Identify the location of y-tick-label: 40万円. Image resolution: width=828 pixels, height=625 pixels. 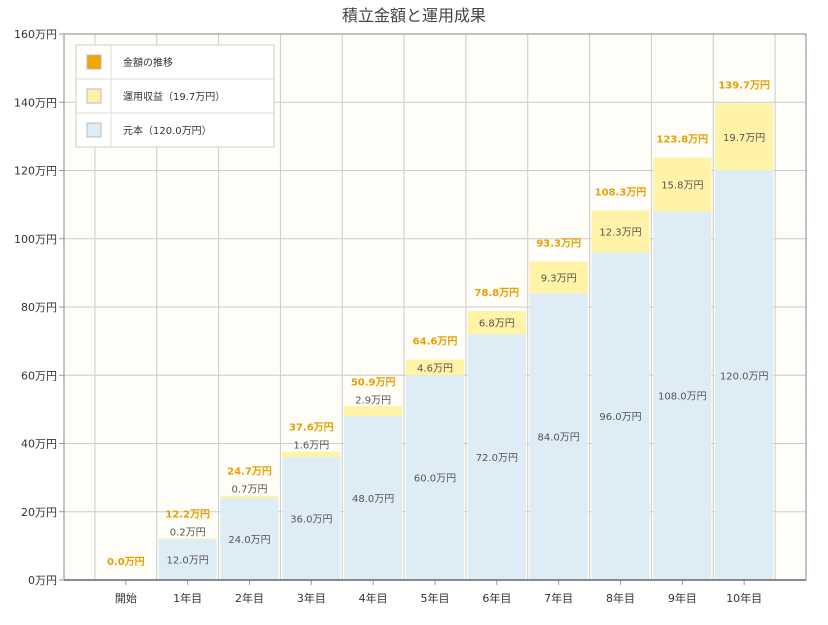
(39, 444).